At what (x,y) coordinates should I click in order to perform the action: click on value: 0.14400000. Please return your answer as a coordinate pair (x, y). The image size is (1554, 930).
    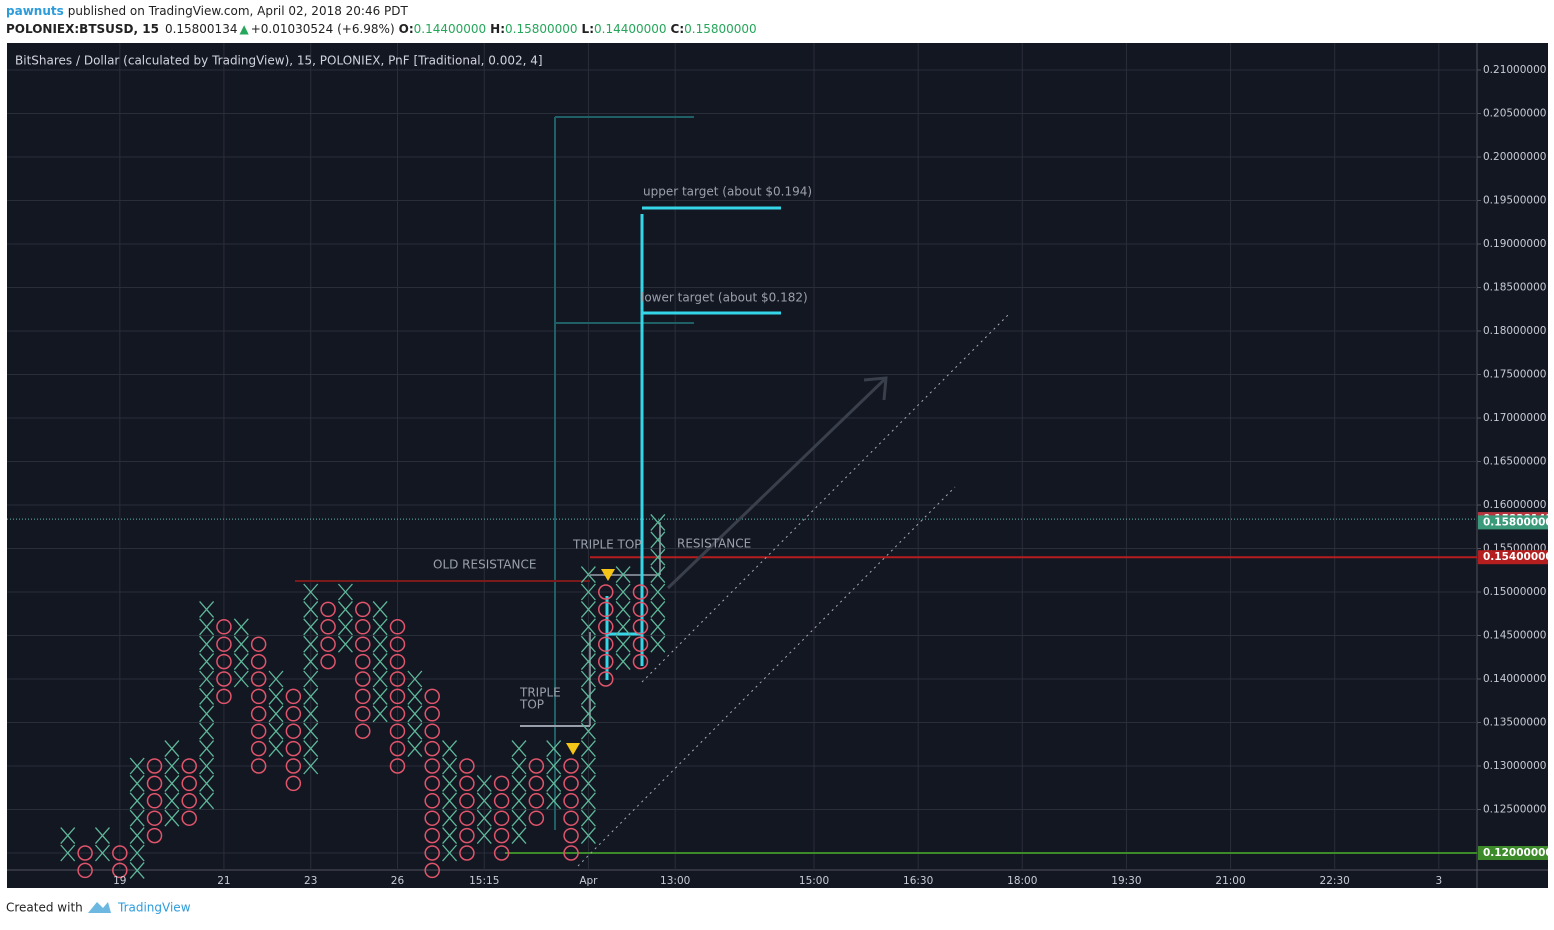
    Looking at the image, I should click on (630, 29).